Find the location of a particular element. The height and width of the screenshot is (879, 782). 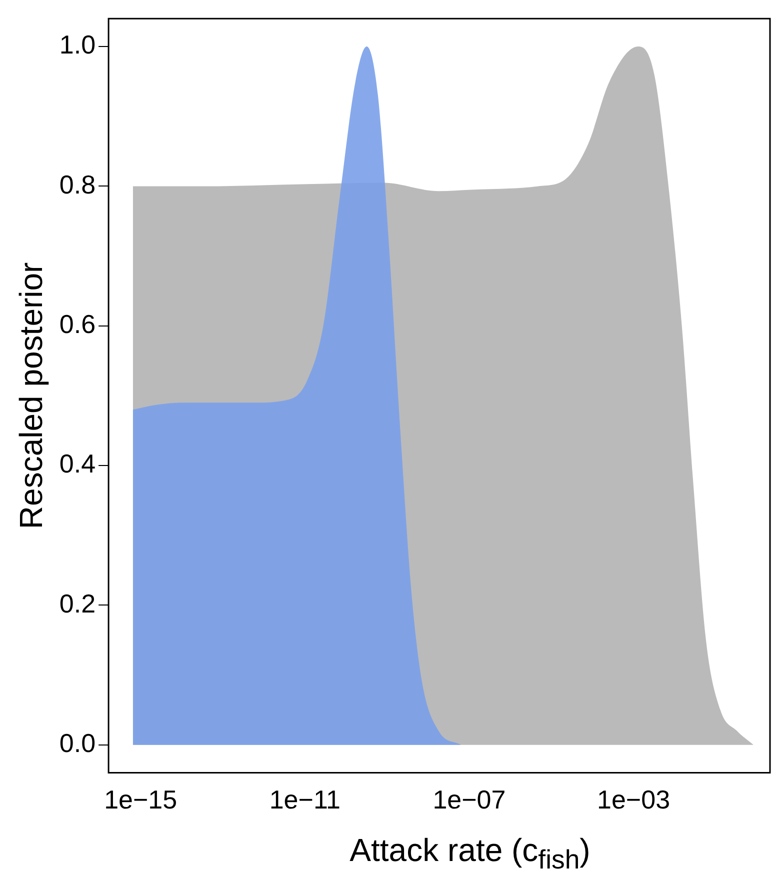

y-tick-label: 1.0 is located at coordinates (77, 45).